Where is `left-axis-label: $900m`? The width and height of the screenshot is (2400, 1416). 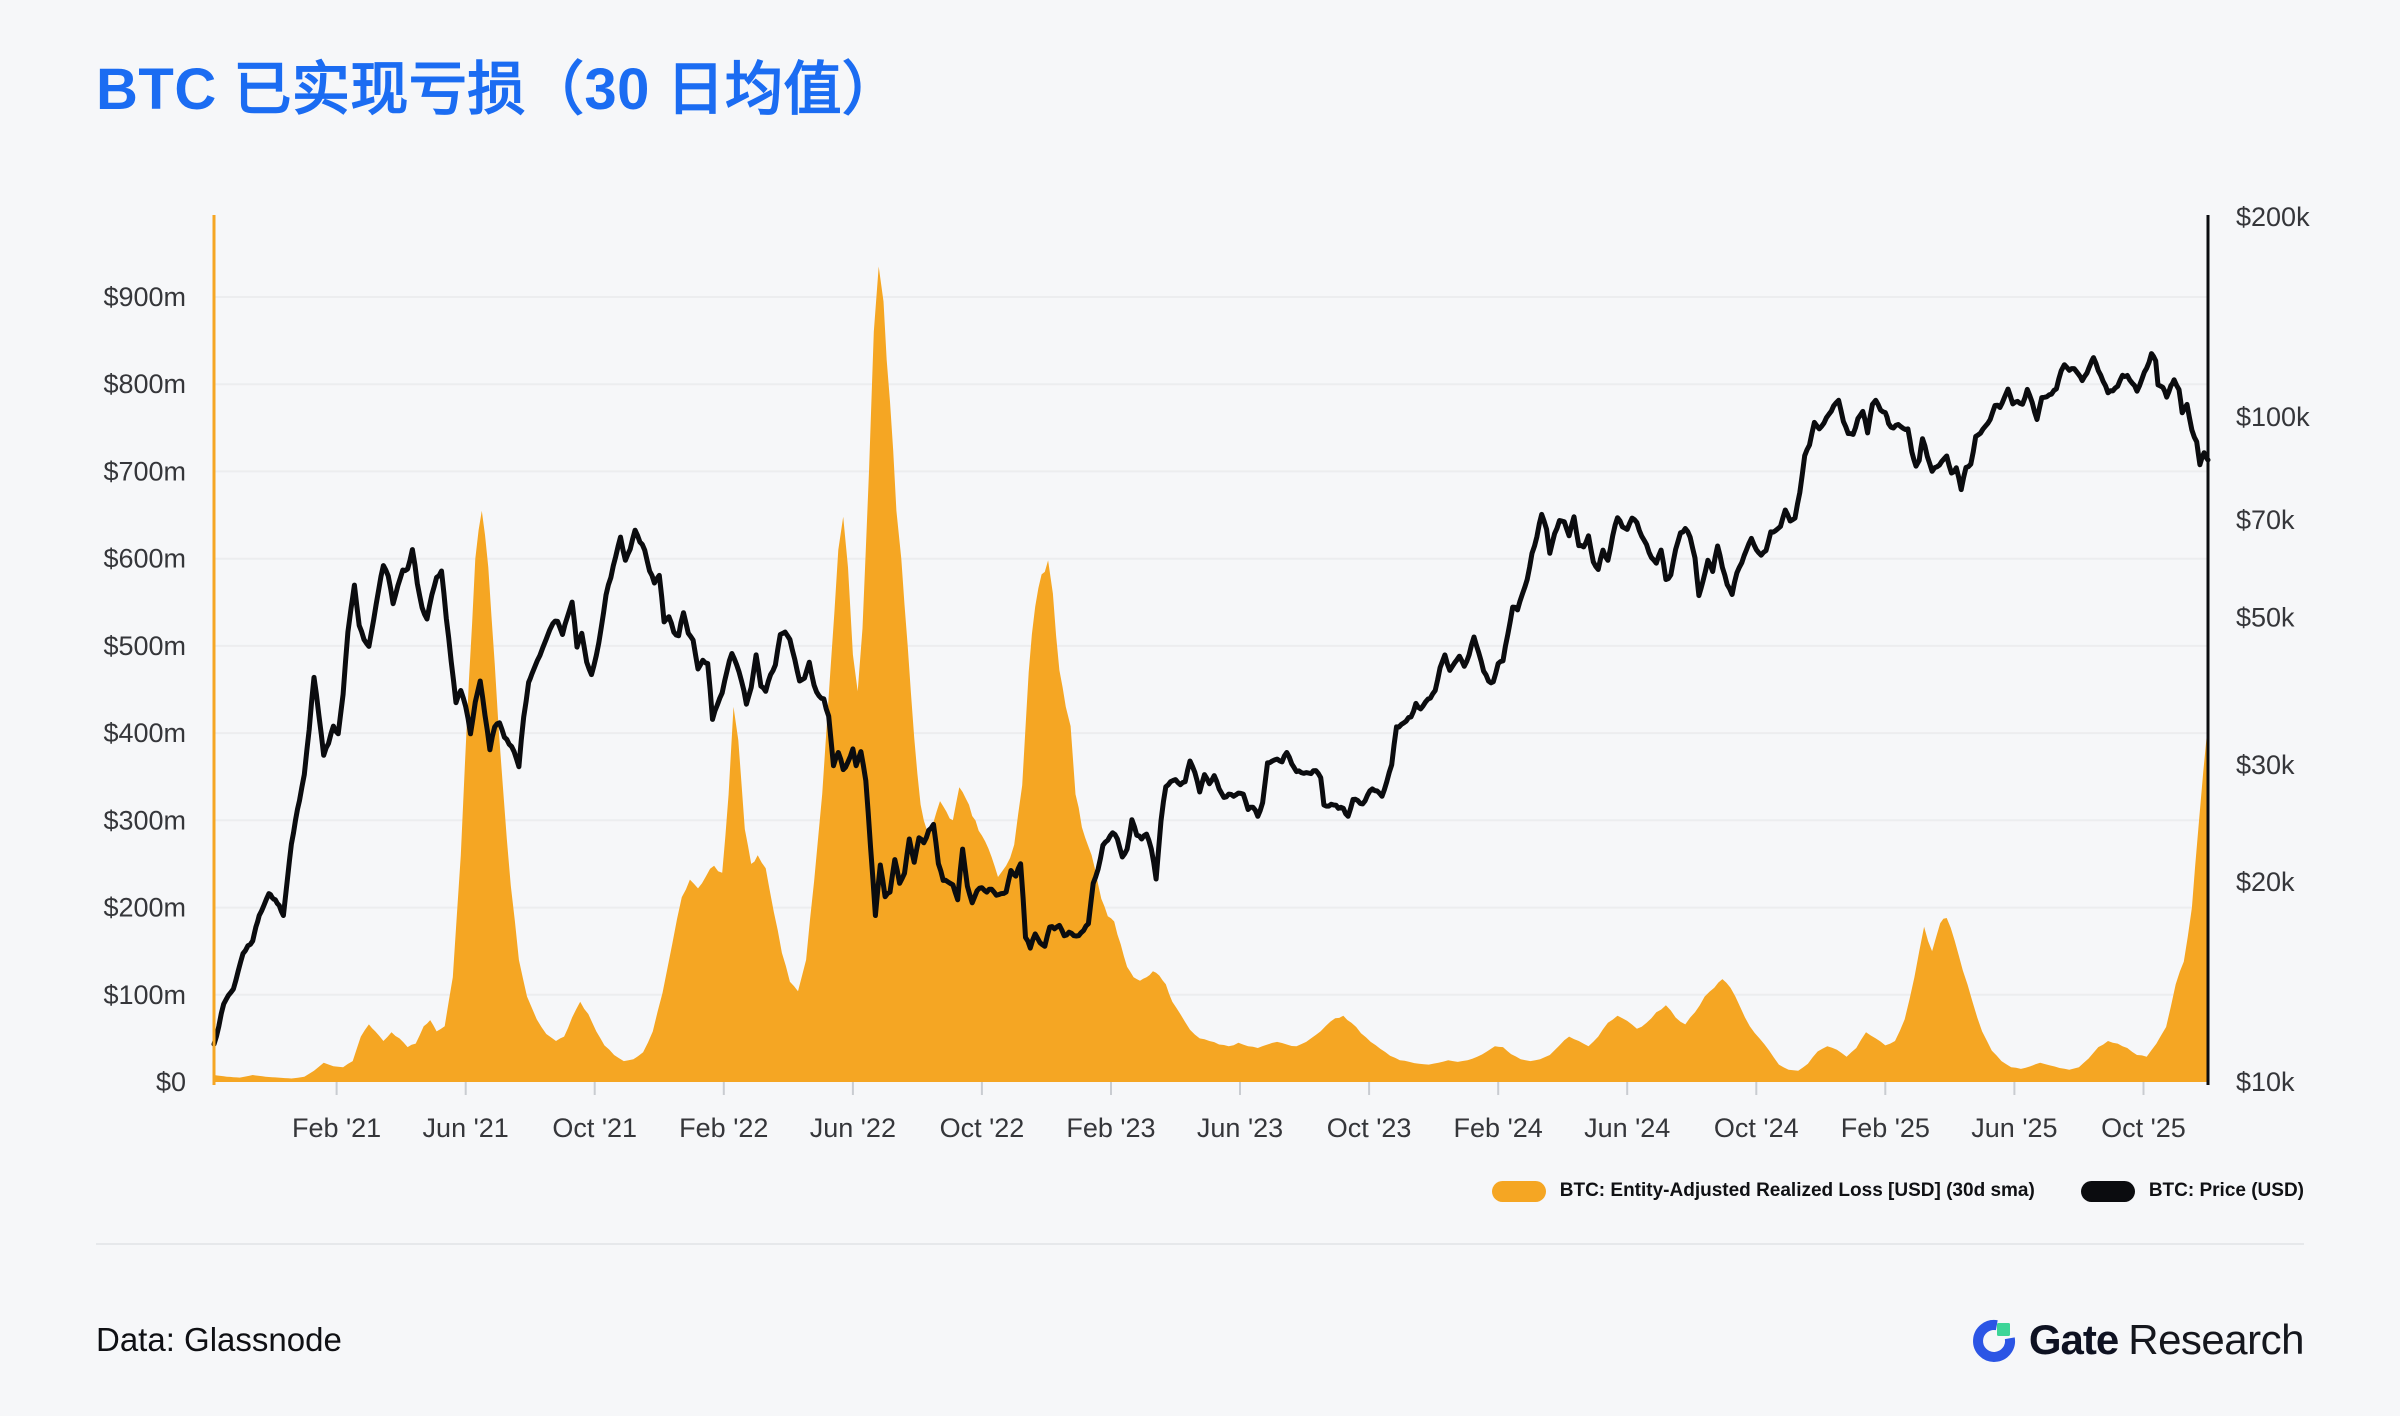
left-axis-label: $900m is located at coordinates (144, 297).